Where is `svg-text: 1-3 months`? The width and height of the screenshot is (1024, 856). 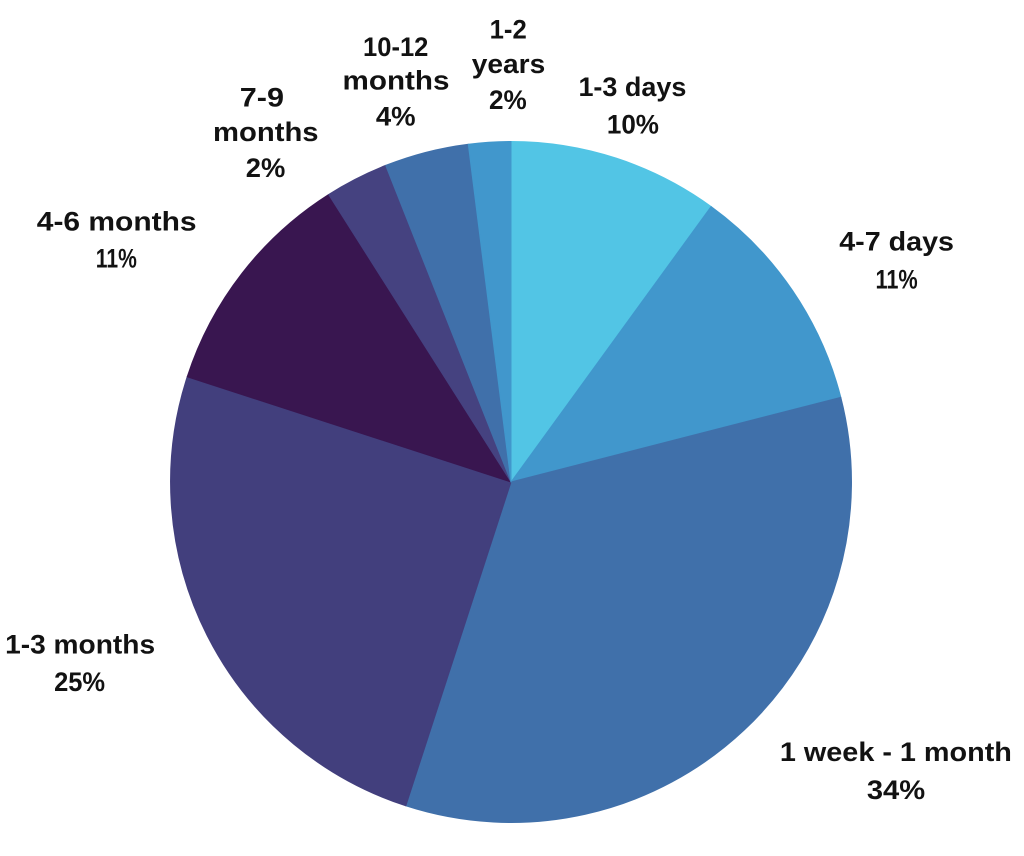 svg-text: 1-3 months is located at coordinates (80, 644).